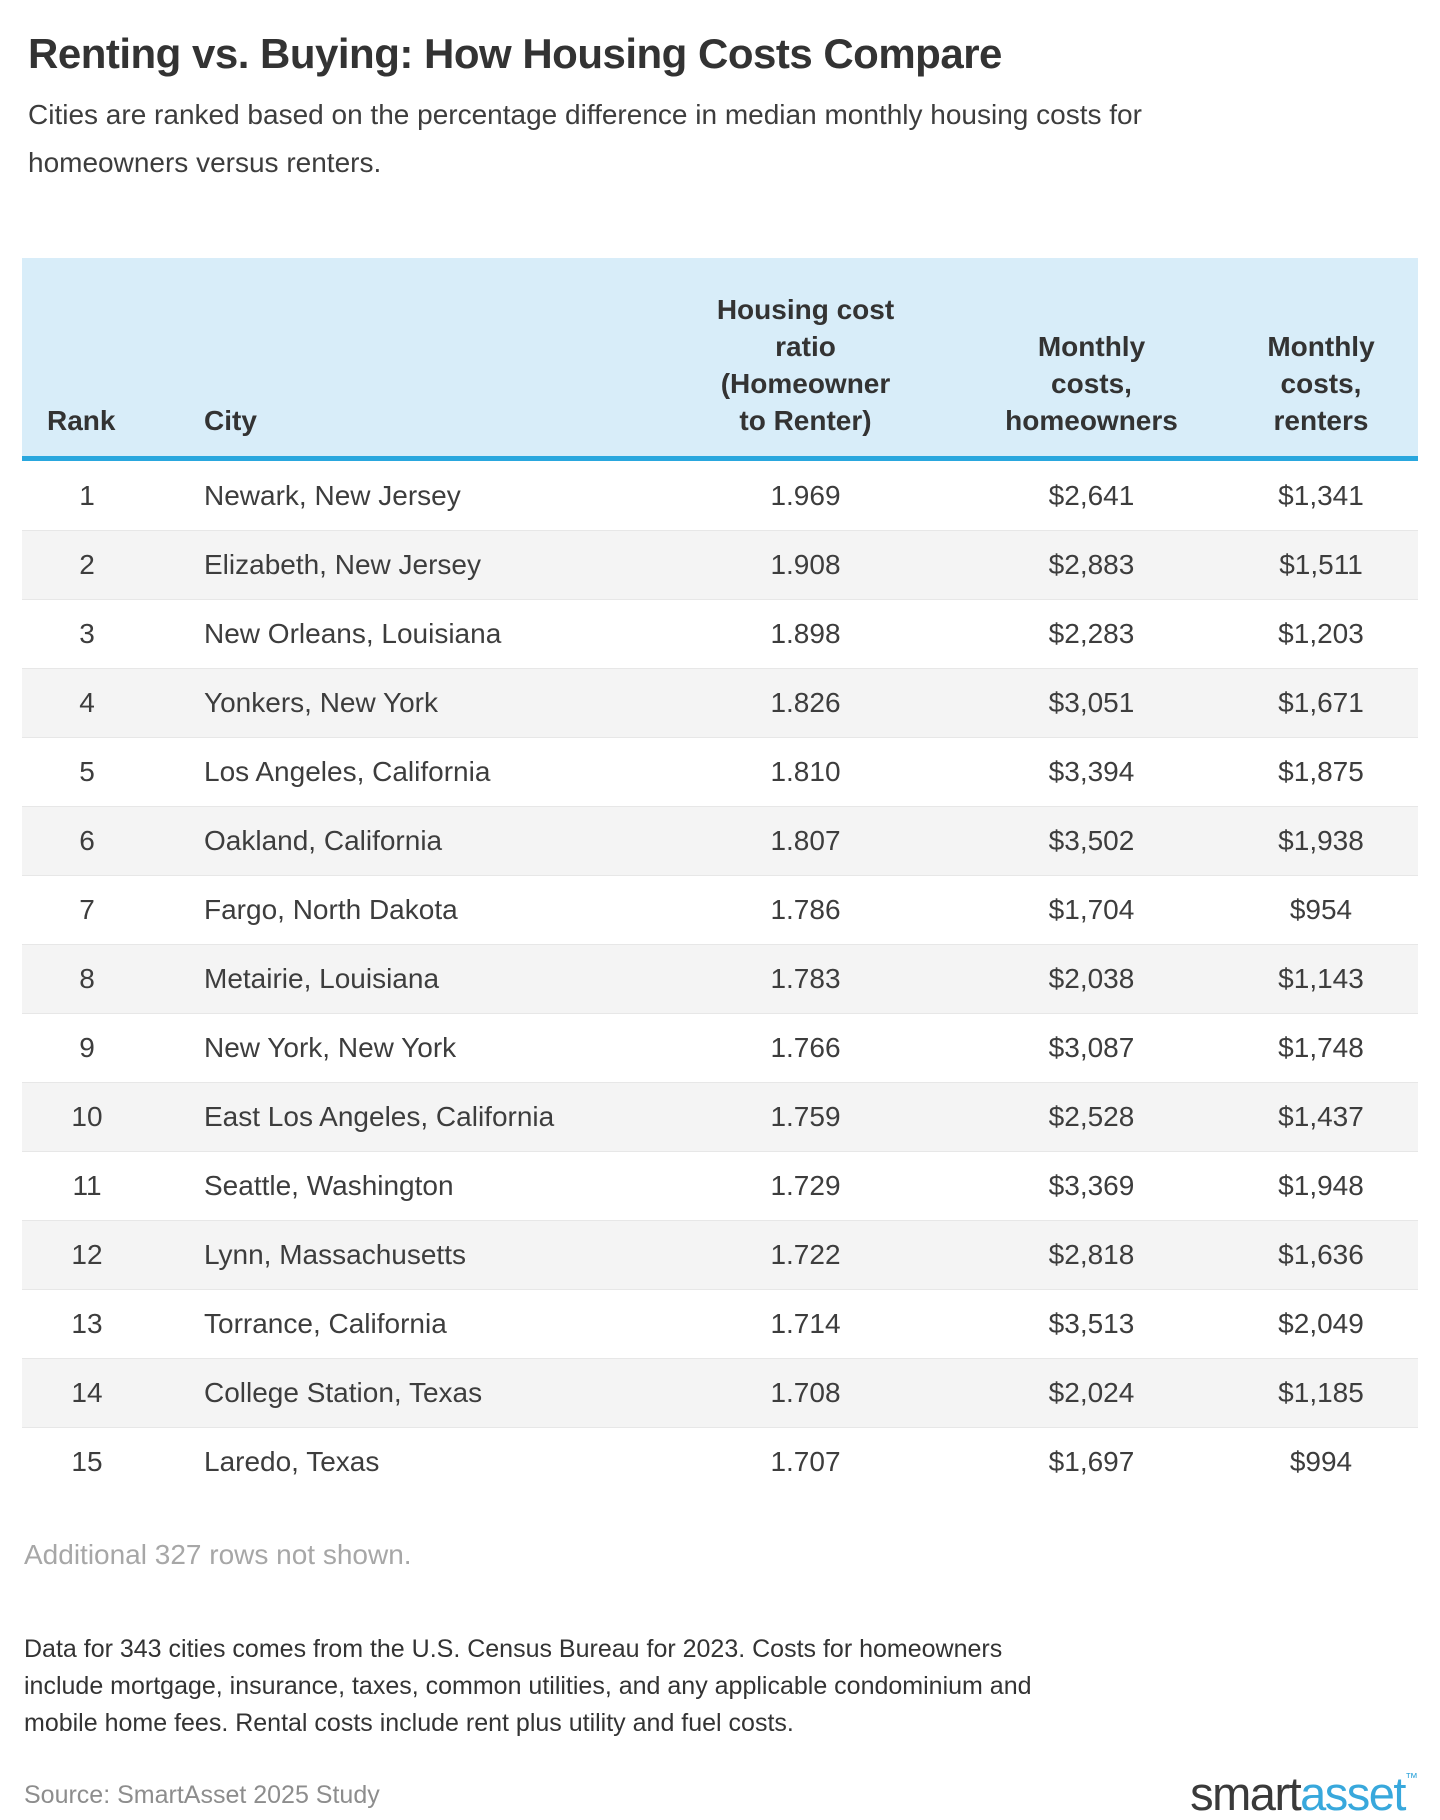 This screenshot has width=1440, height=1820. I want to click on cell-monthly-costs-homeowners: $2,883, so click(1091, 564).